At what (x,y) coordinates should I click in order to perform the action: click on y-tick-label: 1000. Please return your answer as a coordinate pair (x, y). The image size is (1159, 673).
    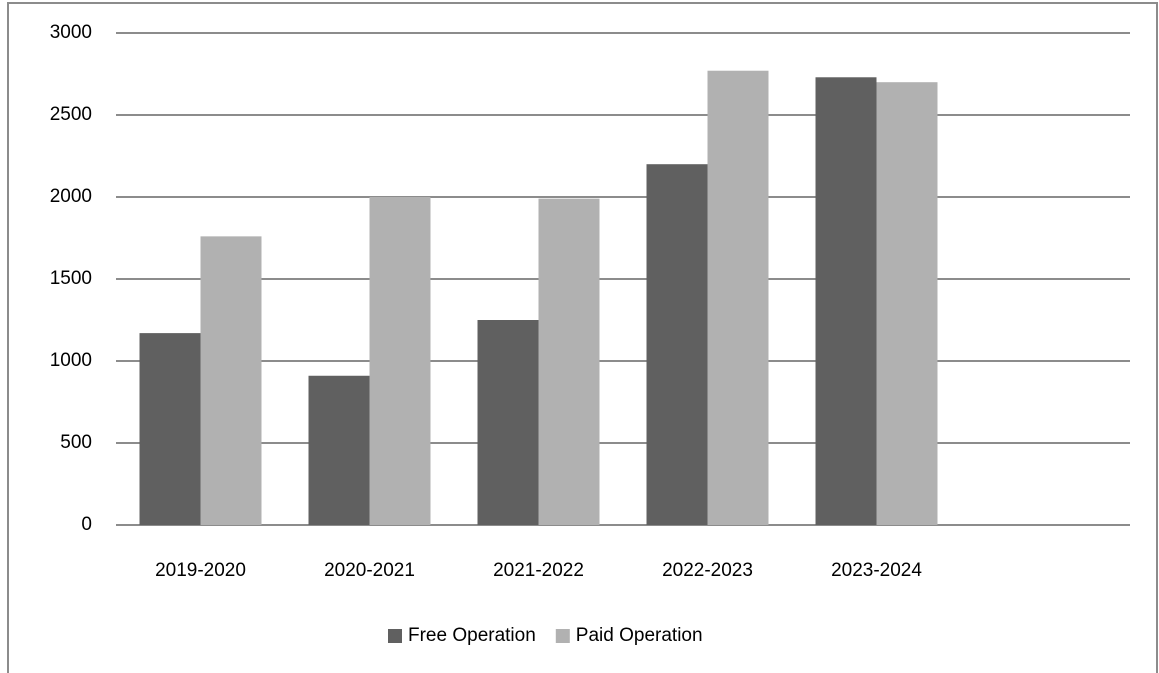
    Looking at the image, I should click on (71, 360).